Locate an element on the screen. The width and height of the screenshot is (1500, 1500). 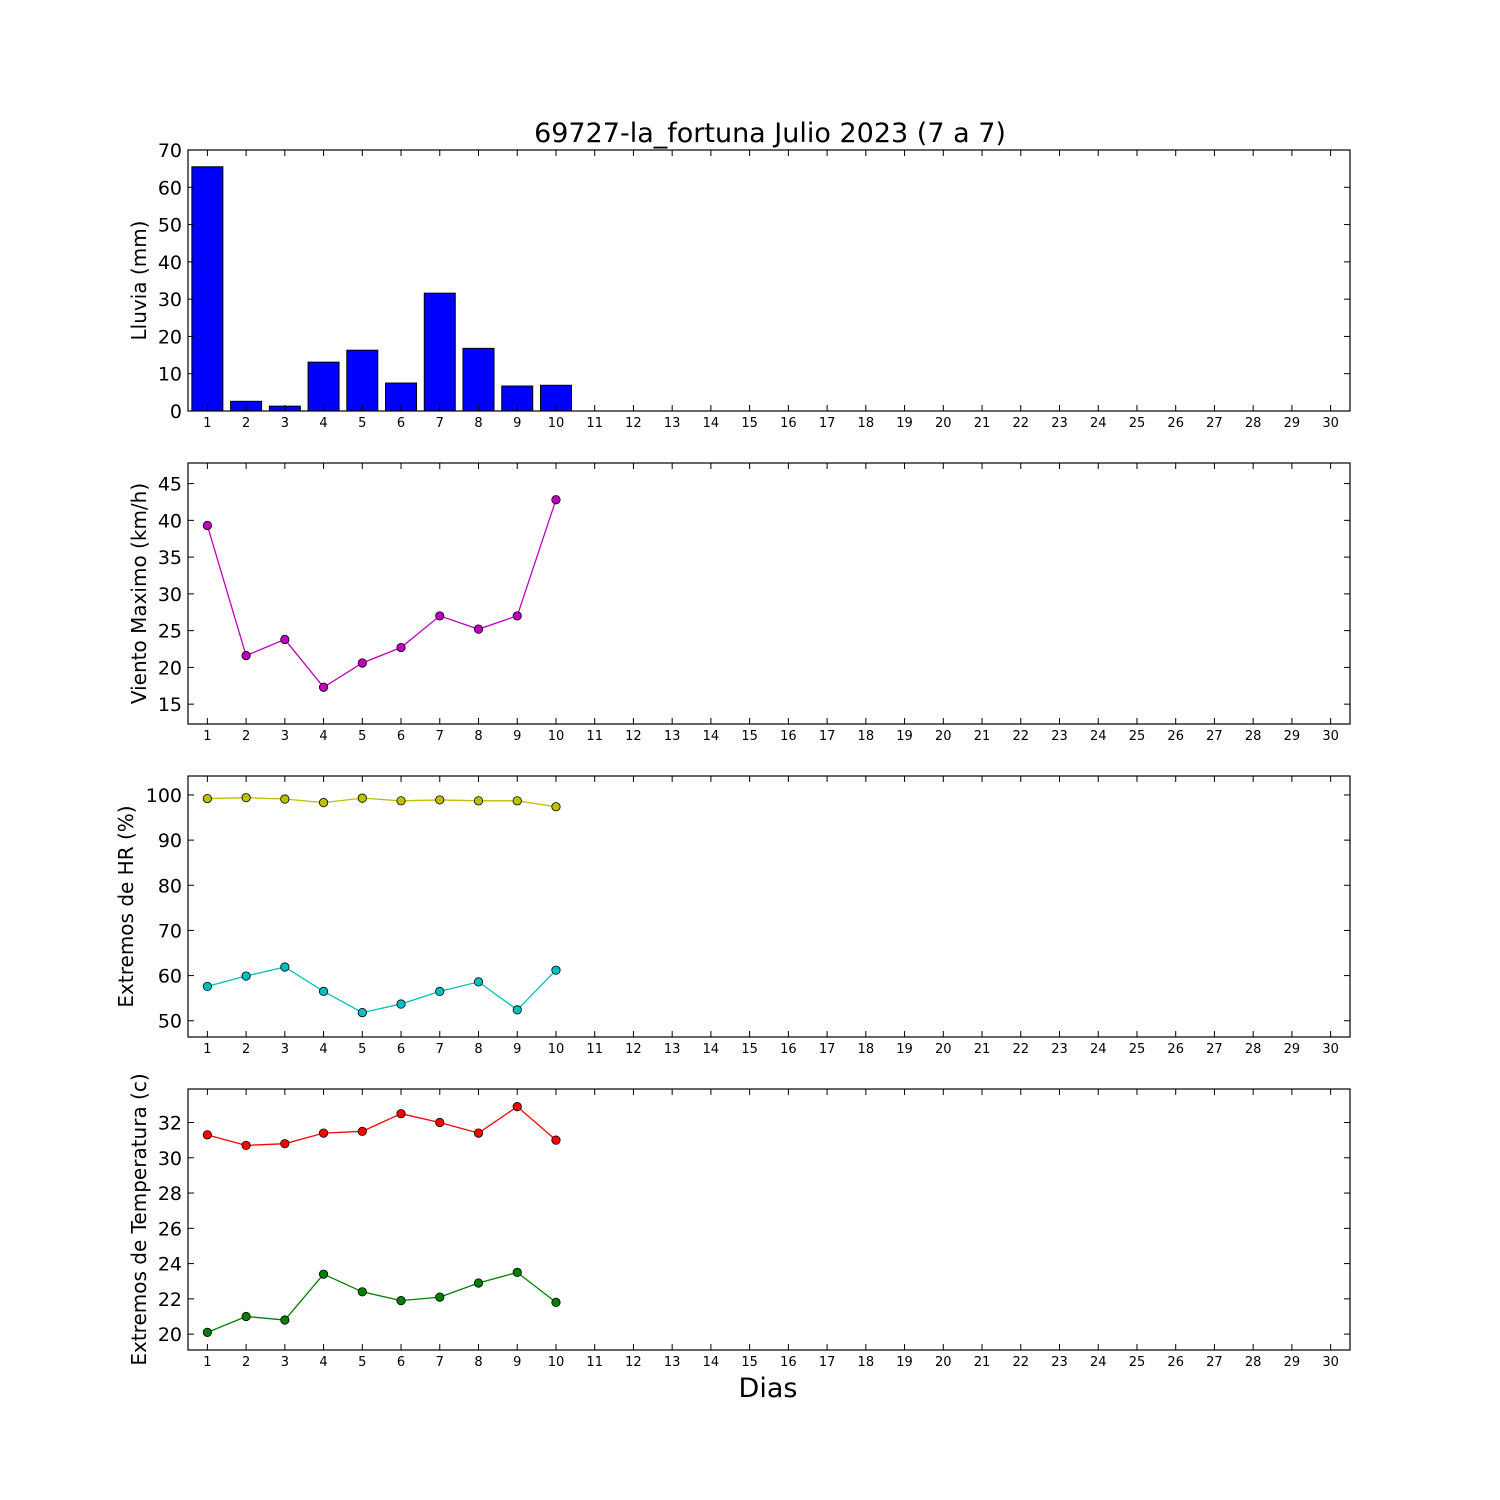
y-tick-label: 30 is located at coordinates (170, 1159).